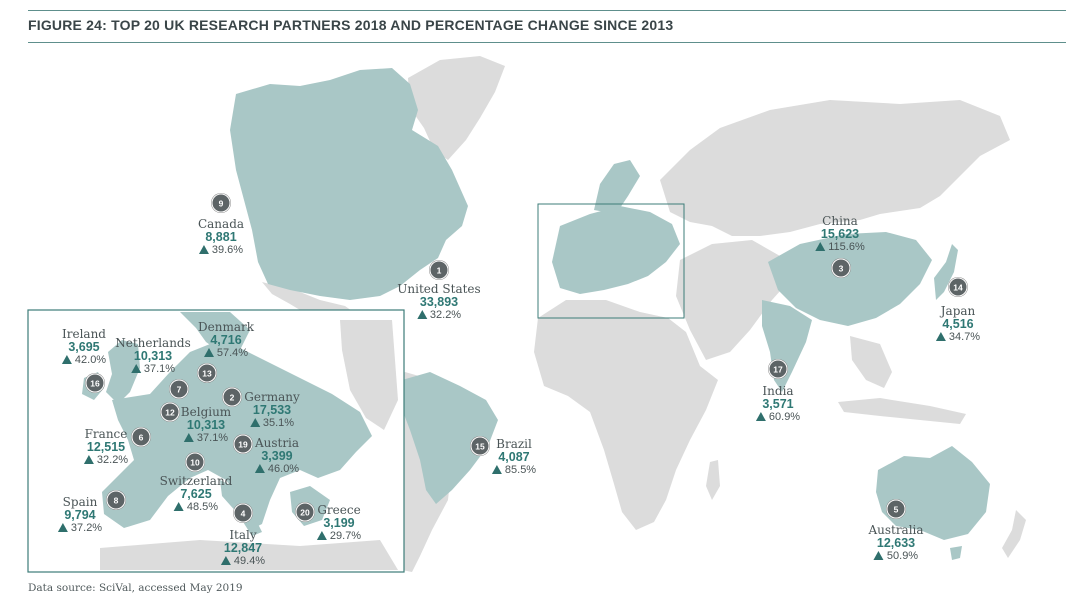 The image size is (1080, 600). I want to click on country-name: Spain, so click(80, 502).